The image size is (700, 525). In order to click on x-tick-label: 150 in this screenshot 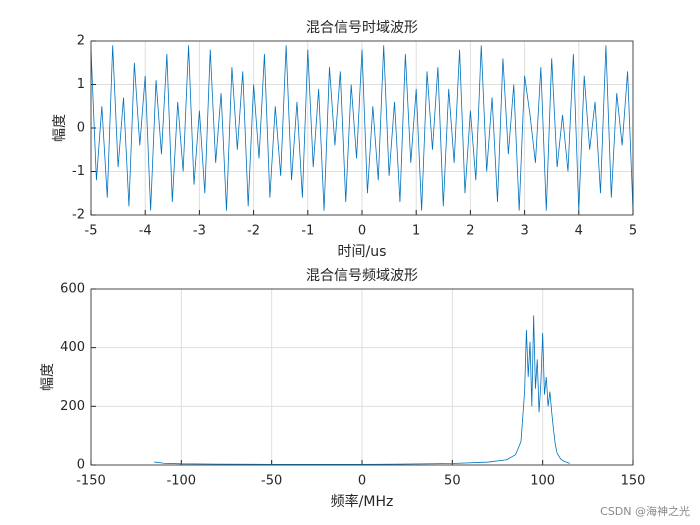, I will do `click(633, 481)`.